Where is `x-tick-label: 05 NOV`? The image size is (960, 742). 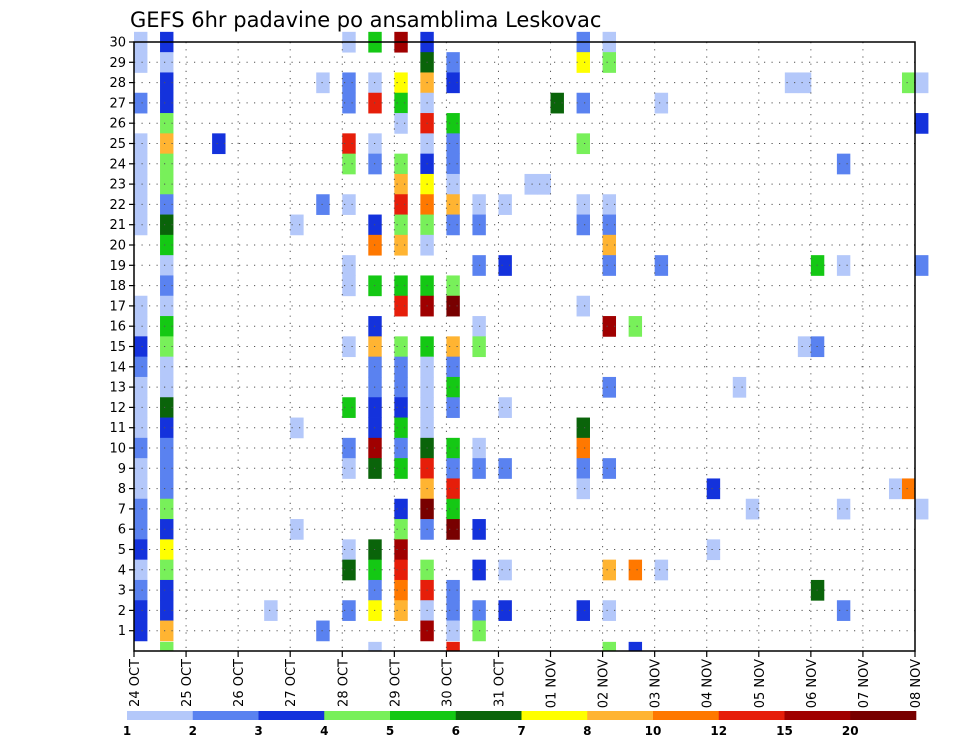
x-tick-label: 05 NOV is located at coordinates (760, 683).